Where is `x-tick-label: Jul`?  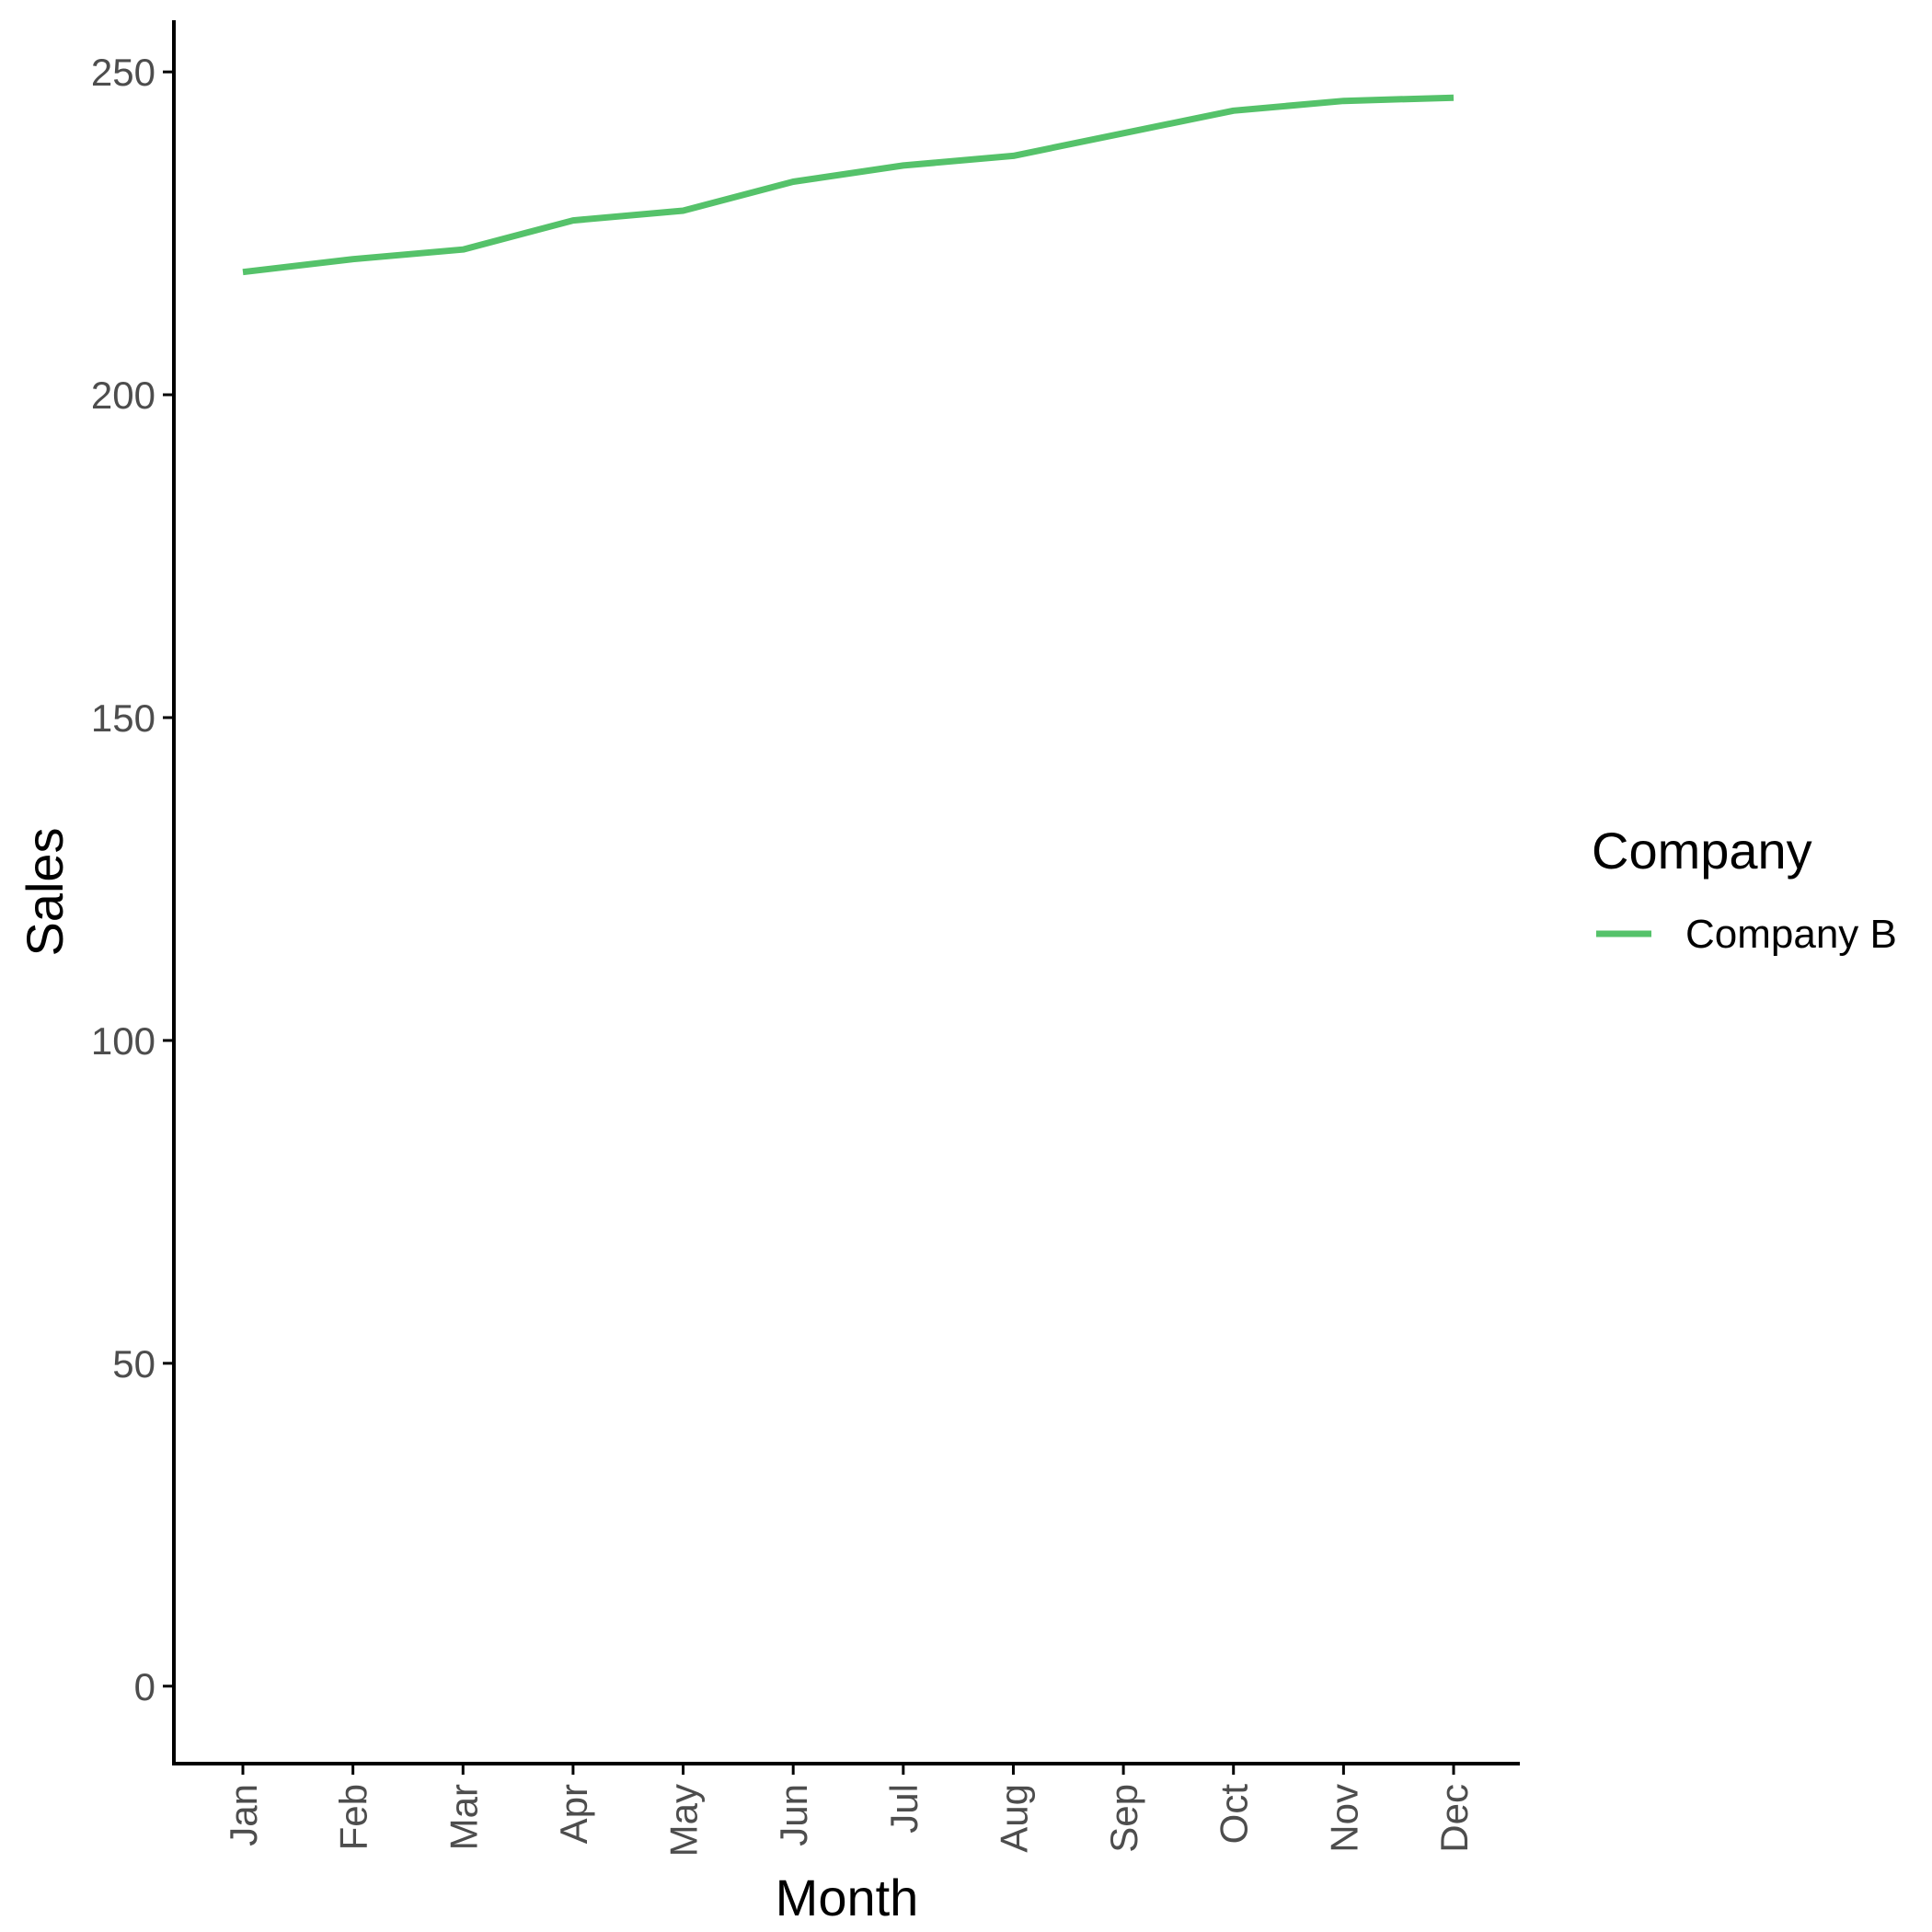
x-tick-label: Jul is located at coordinates (904, 1809).